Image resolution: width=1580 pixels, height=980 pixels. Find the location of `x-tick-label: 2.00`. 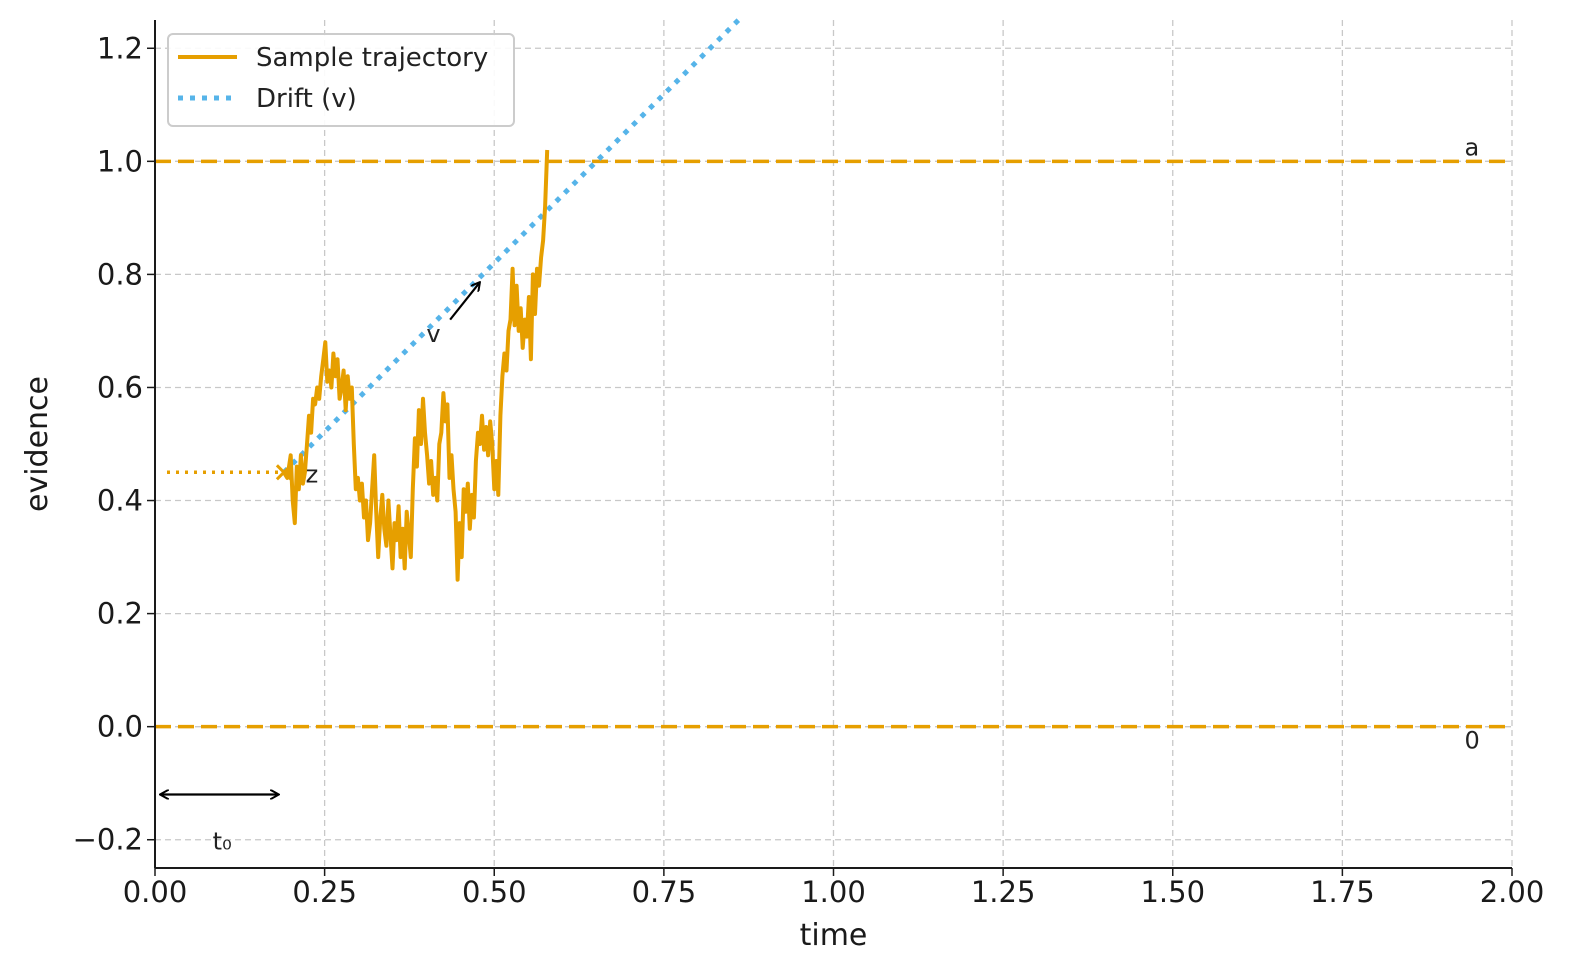

x-tick-label: 2.00 is located at coordinates (1512, 892).